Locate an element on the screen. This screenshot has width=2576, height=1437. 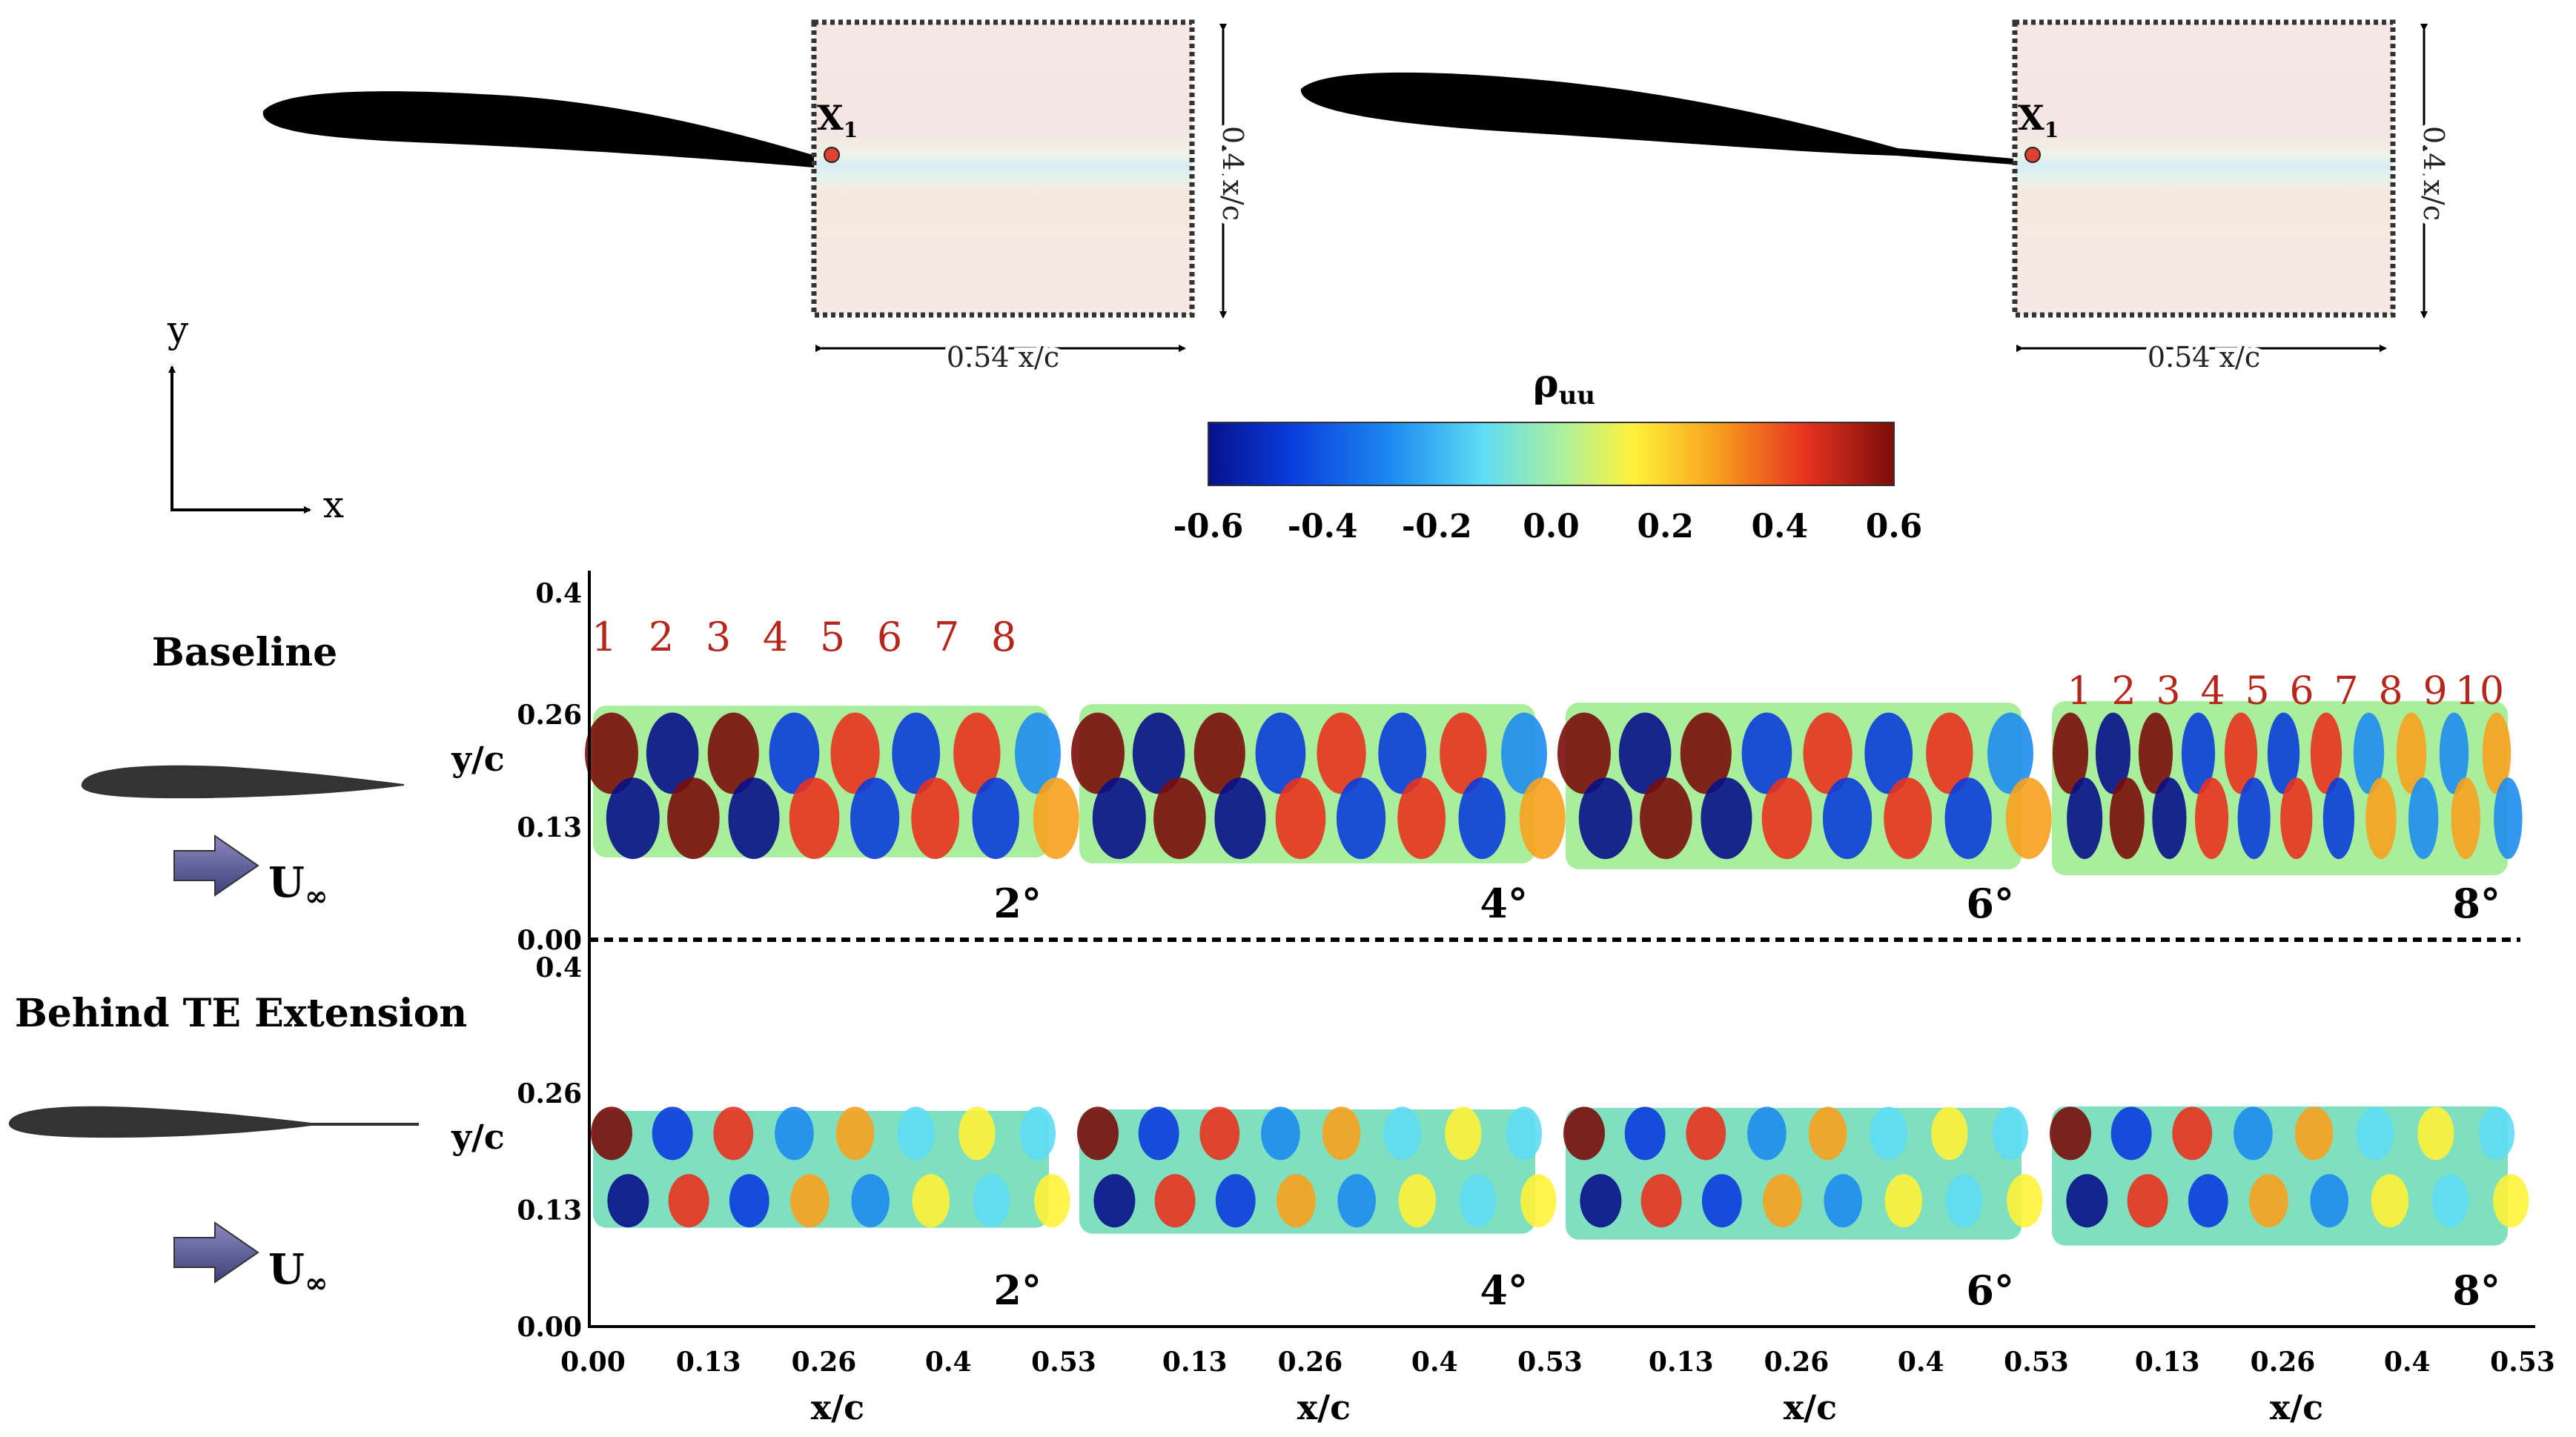
width-label: 0.54 x/c is located at coordinates (1003, 357).